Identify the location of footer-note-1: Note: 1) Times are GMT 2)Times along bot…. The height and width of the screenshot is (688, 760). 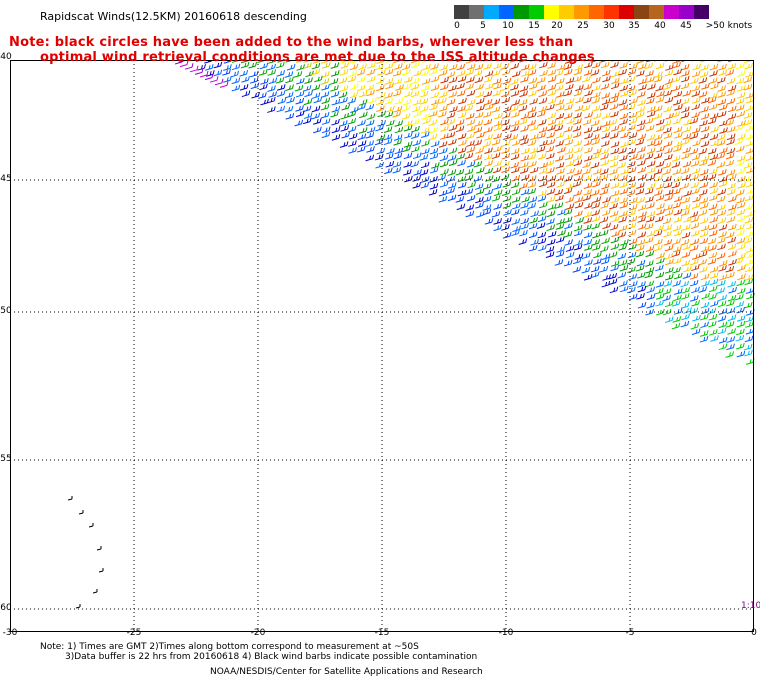
(229, 647).